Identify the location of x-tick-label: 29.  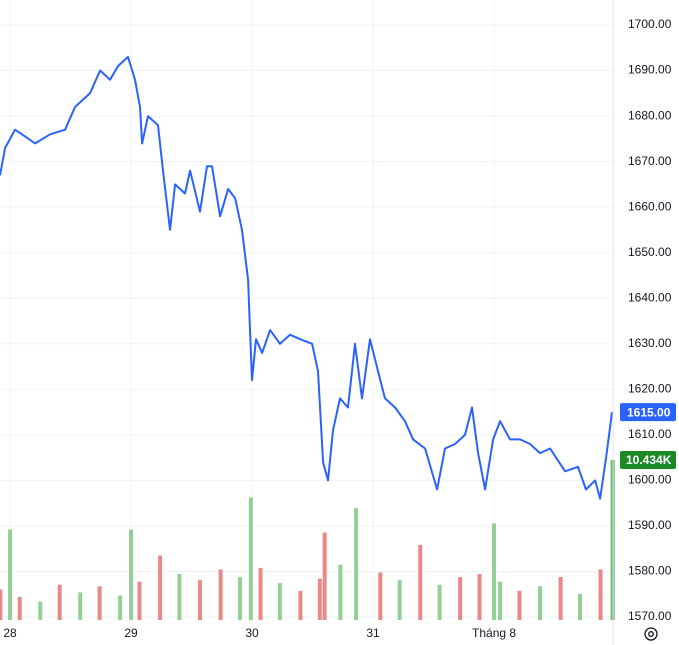
(131, 633).